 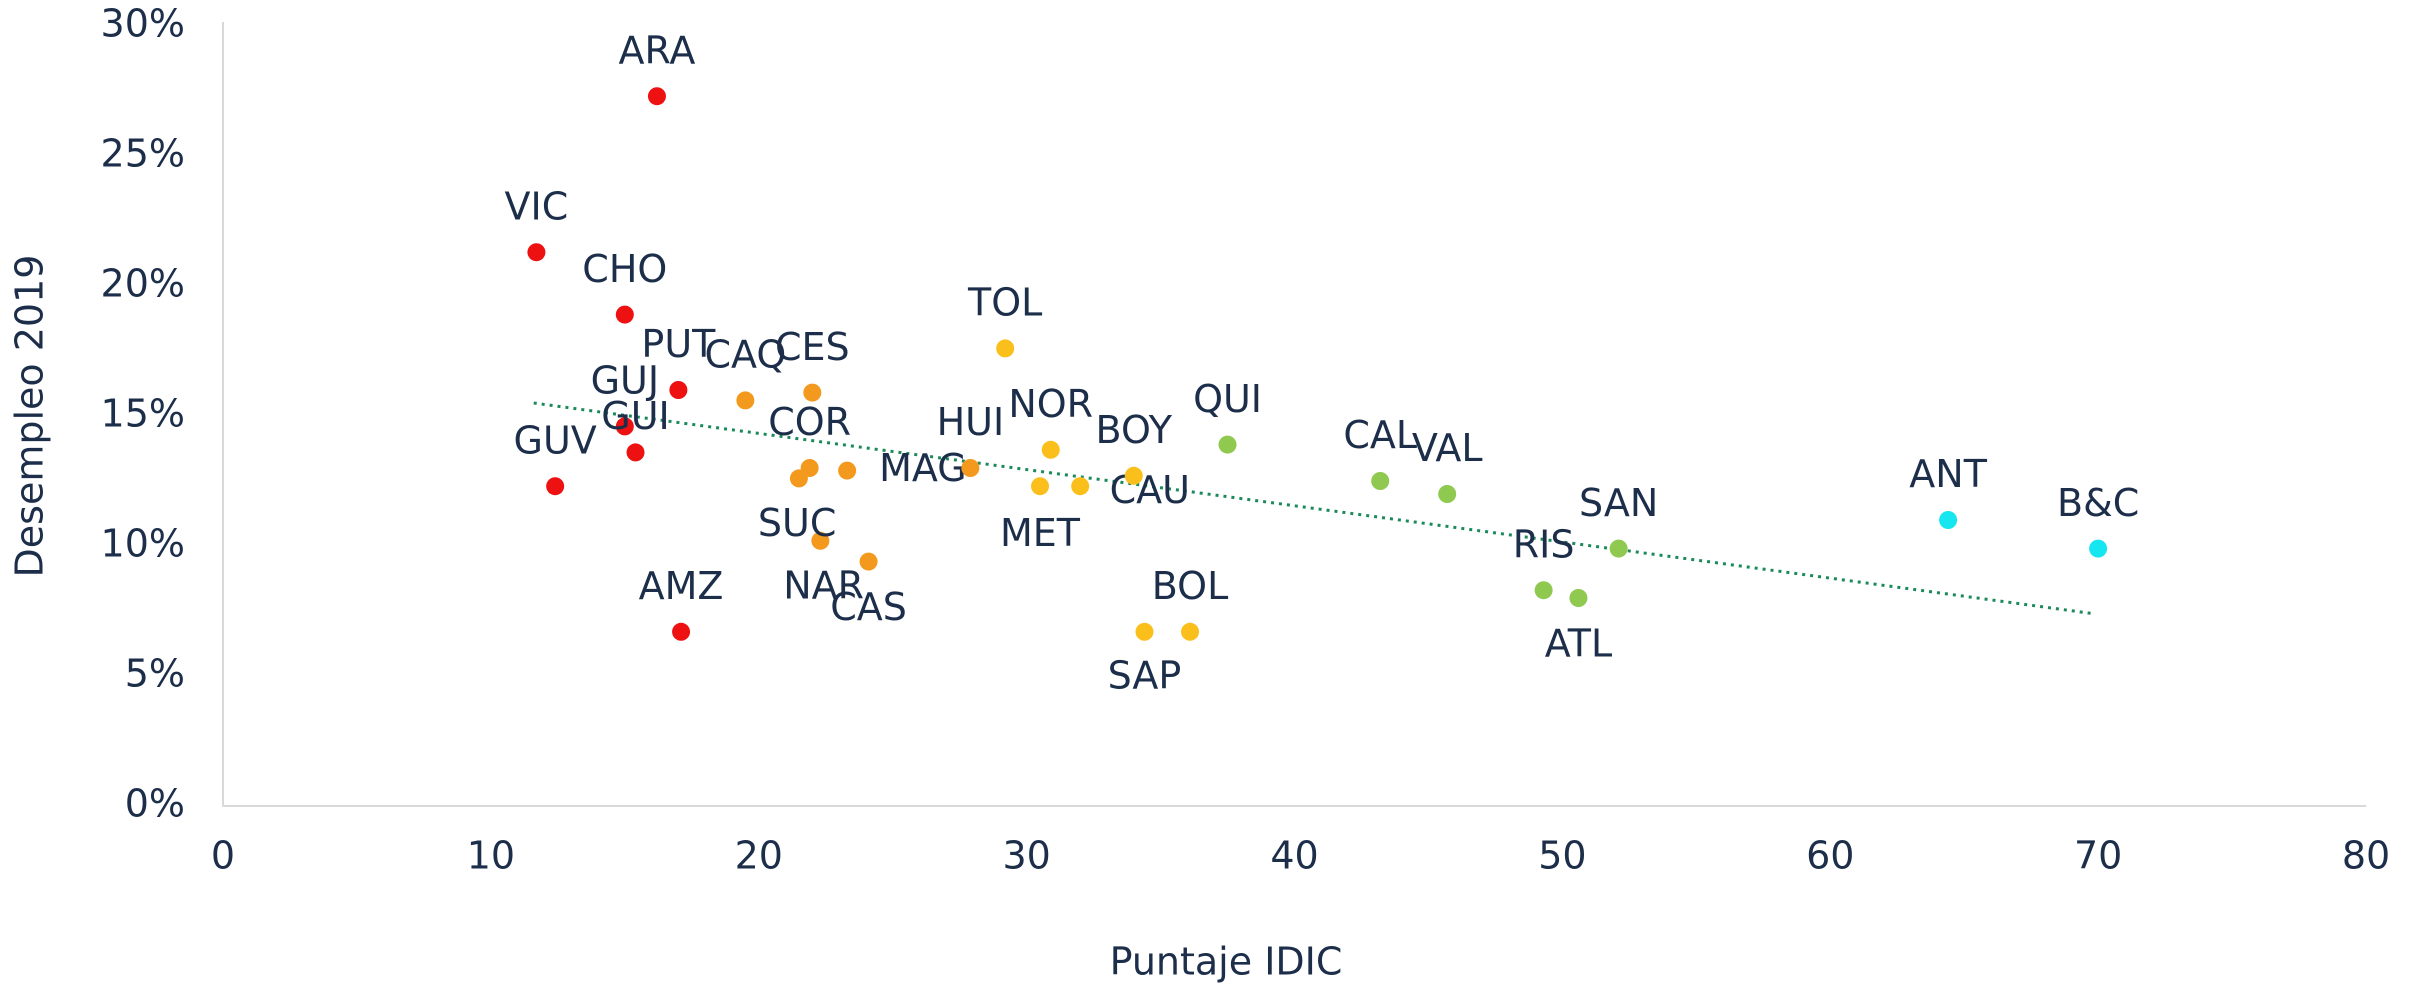 What do you see at coordinates (155, 804) in the screenshot?
I see `y-tick-label: 0%` at bounding box center [155, 804].